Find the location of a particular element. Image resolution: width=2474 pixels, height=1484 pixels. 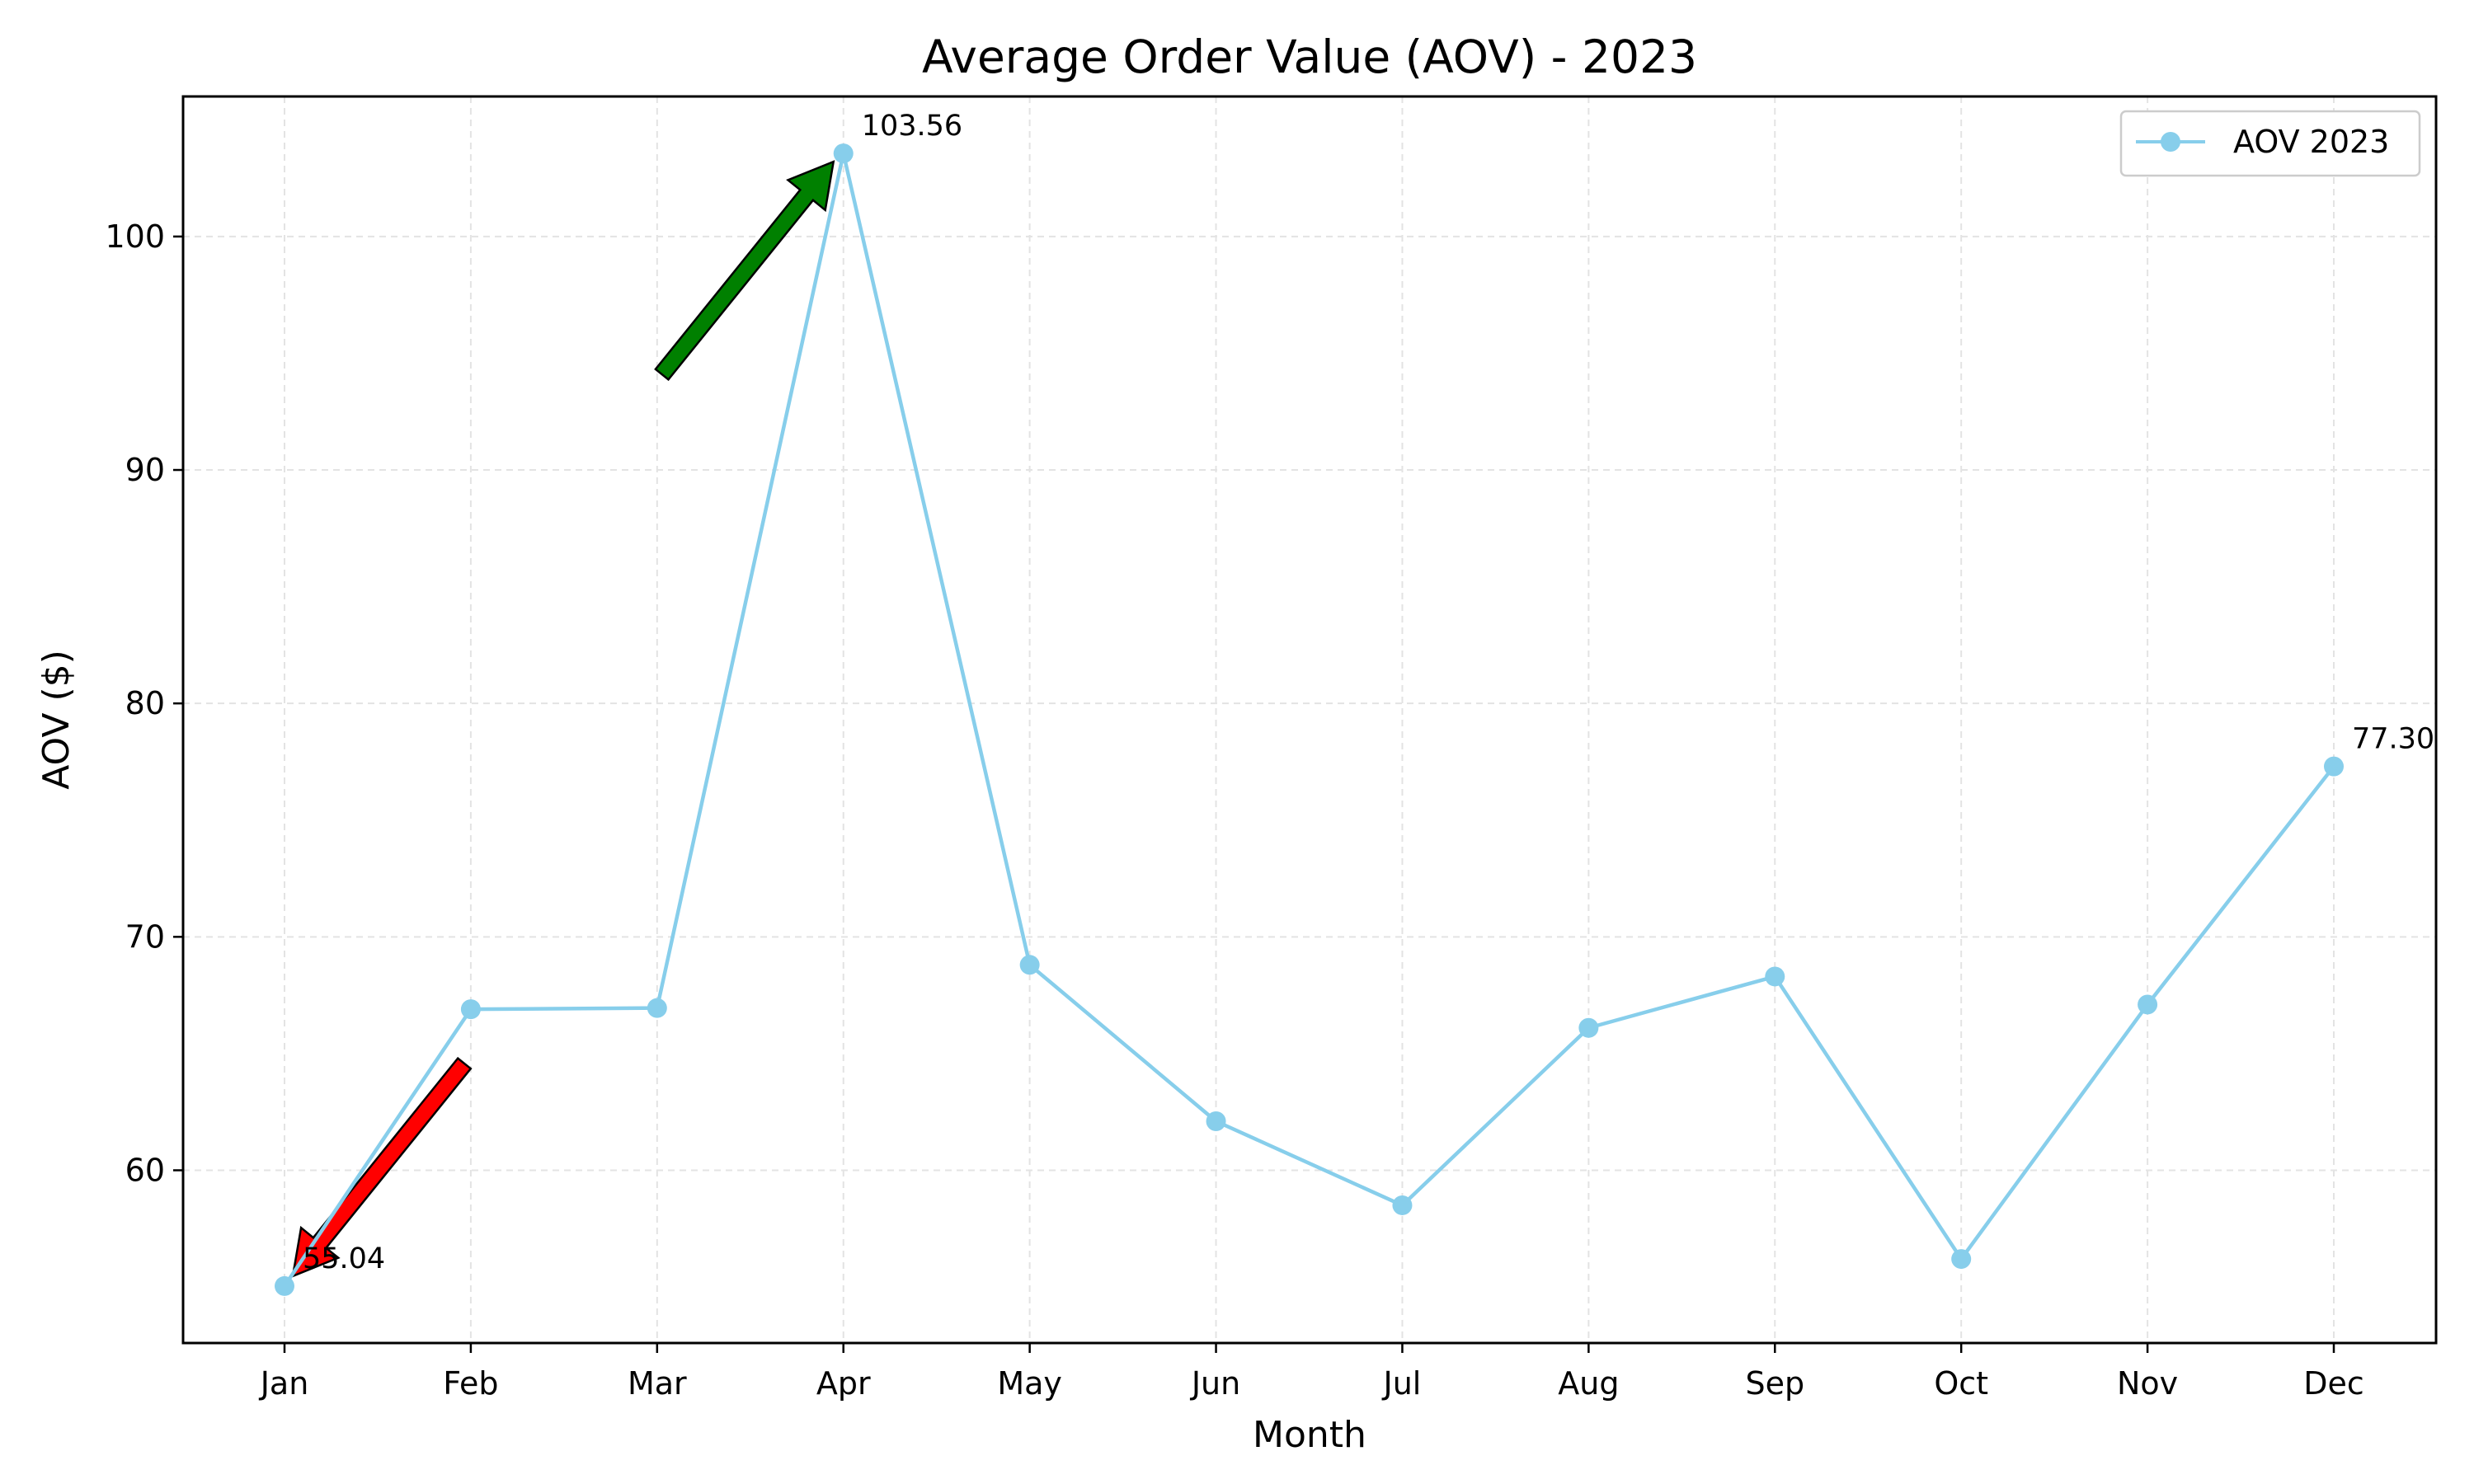

x-tick-label: Jul is located at coordinates (1402, 1383).